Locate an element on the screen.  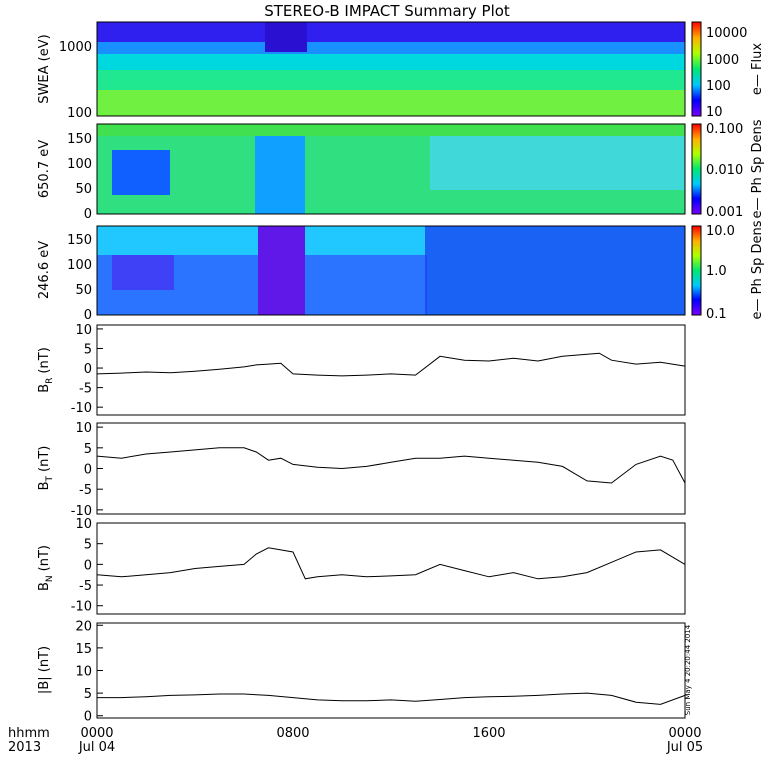
y-axis-label: 246.6 eV is located at coordinates (44, 270).